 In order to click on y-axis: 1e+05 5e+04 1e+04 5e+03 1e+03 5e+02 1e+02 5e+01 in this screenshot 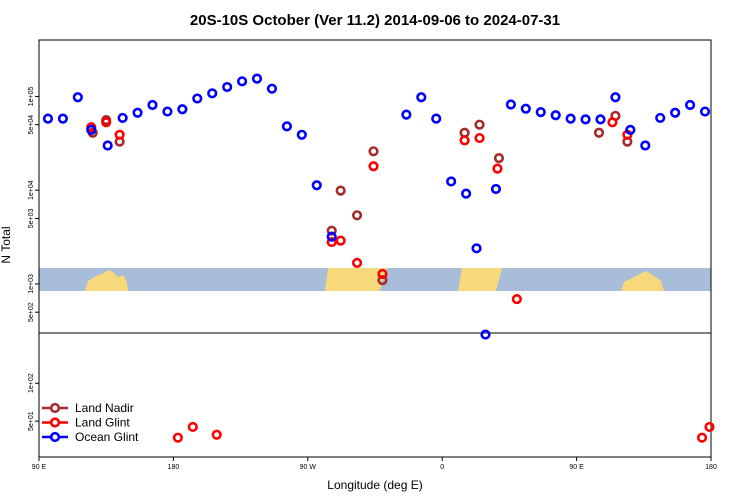, I will do `click(33, 259)`.